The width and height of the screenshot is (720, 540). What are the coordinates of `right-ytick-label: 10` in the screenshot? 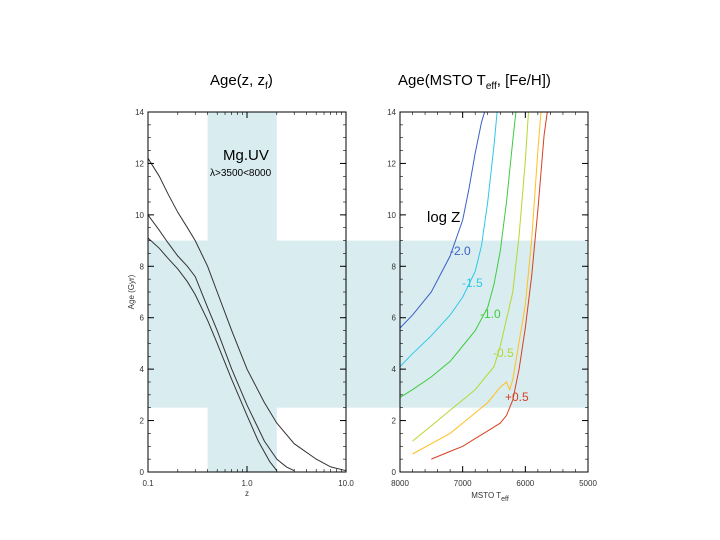 It's located at (391, 215).